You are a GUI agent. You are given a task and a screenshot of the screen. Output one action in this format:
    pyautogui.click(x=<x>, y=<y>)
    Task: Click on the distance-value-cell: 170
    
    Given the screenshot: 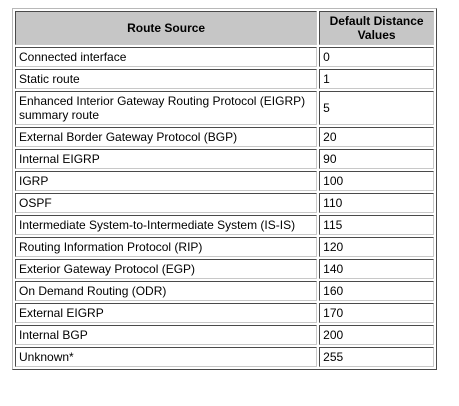 What is the action you would take?
    pyautogui.click(x=376, y=313)
    